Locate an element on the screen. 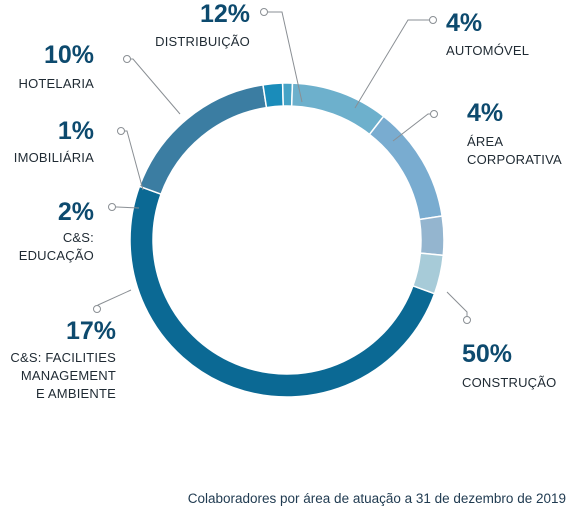 The height and width of the screenshot is (515, 580). slice-hotelaria is located at coordinates (337, 109).